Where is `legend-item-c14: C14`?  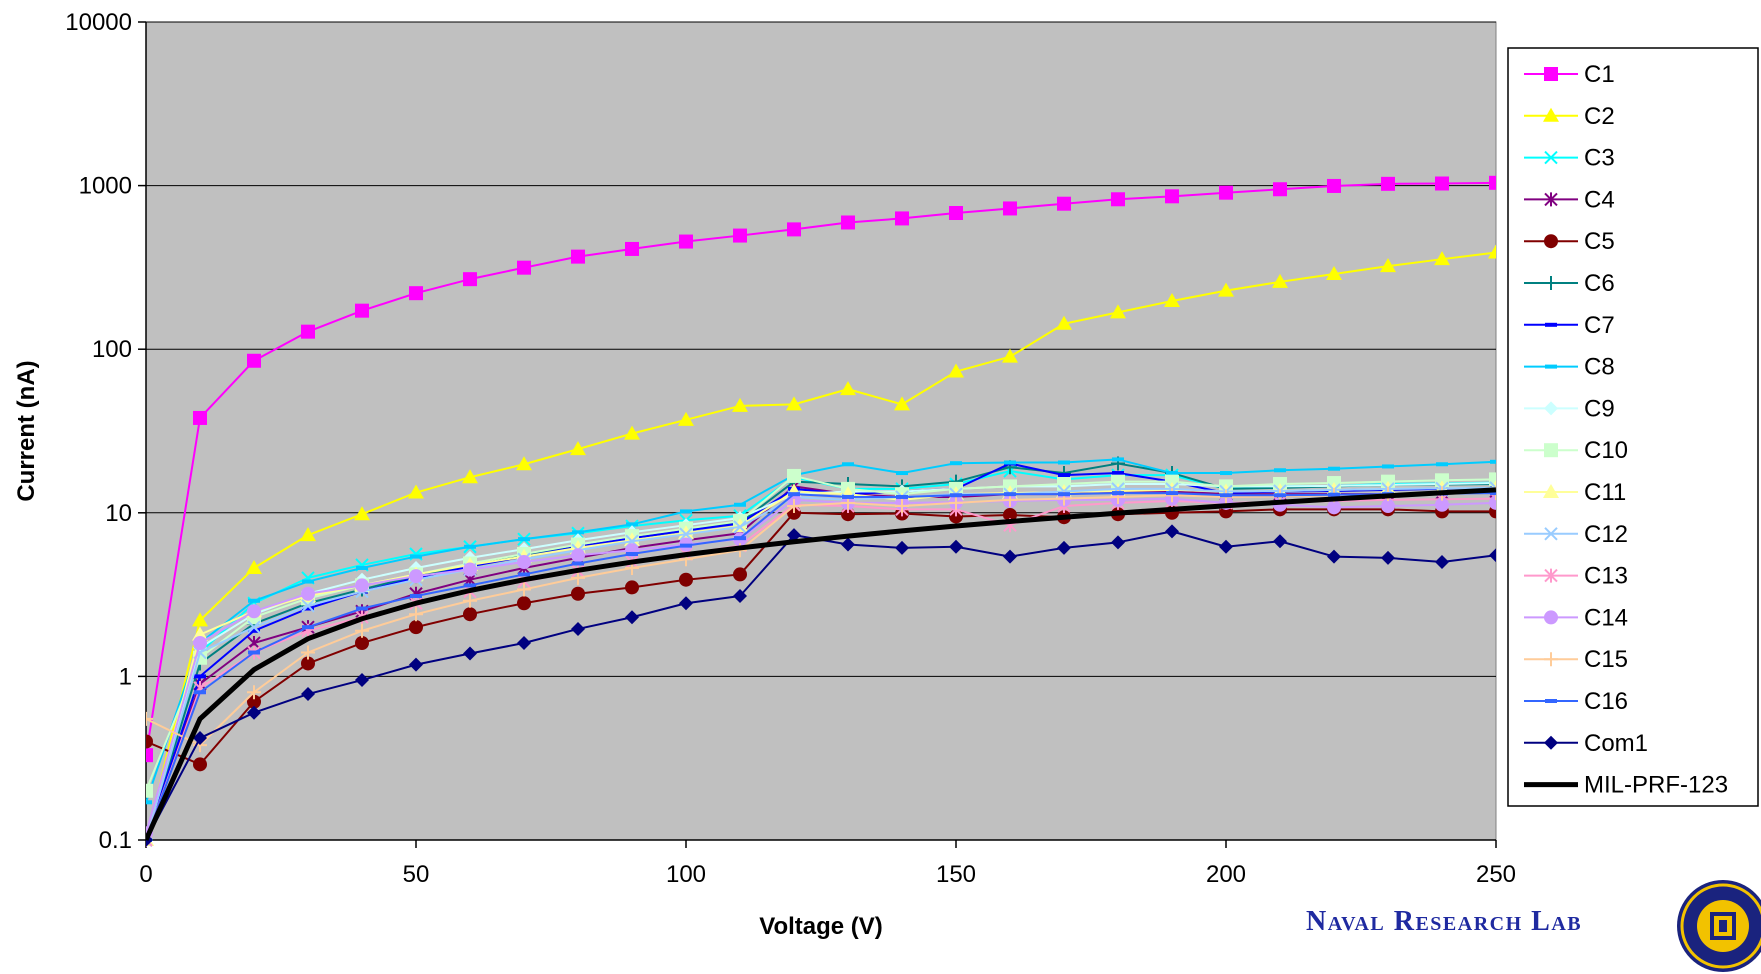
legend-item-c14: C14 is located at coordinates (1576, 617).